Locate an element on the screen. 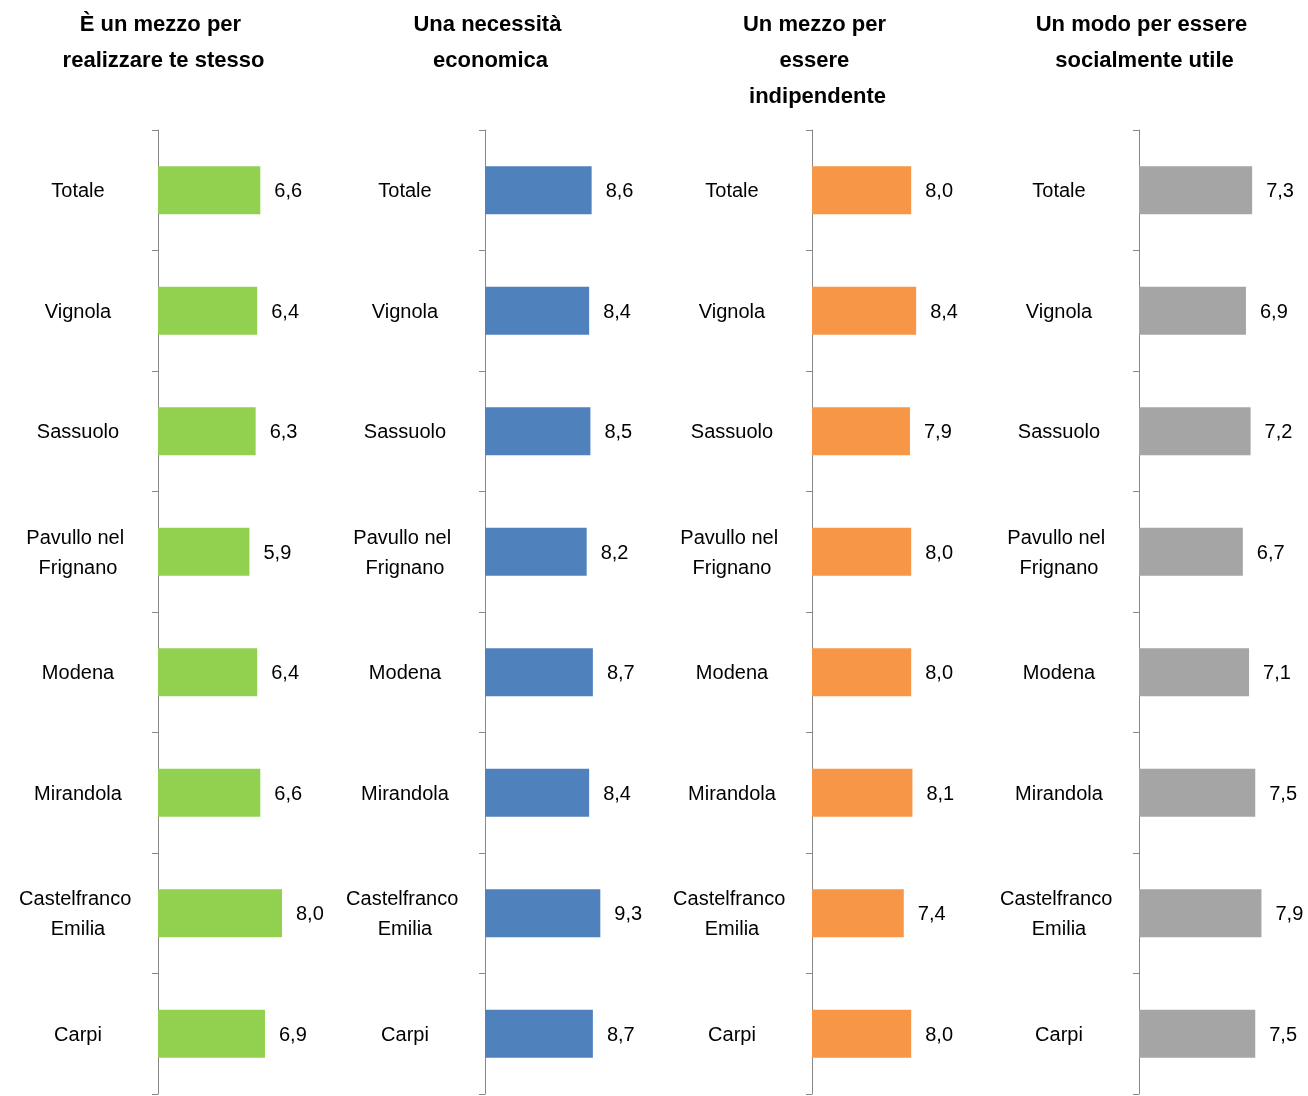 The image size is (1308, 1096). data-label: 9,3 is located at coordinates (628, 913).